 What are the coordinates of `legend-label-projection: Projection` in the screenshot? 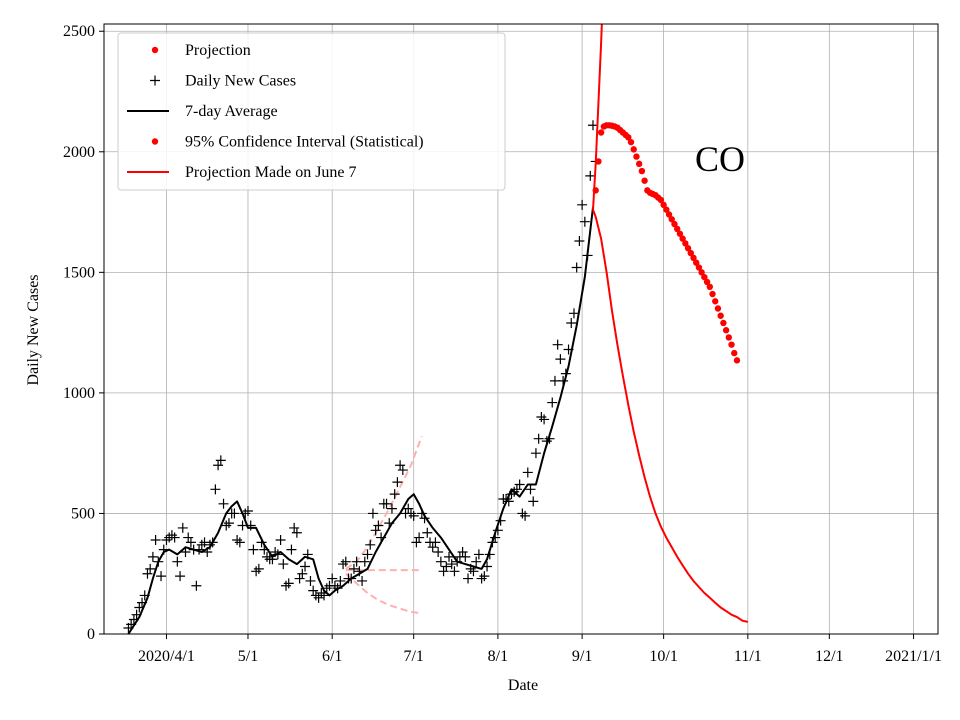 It's located at (218, 50).